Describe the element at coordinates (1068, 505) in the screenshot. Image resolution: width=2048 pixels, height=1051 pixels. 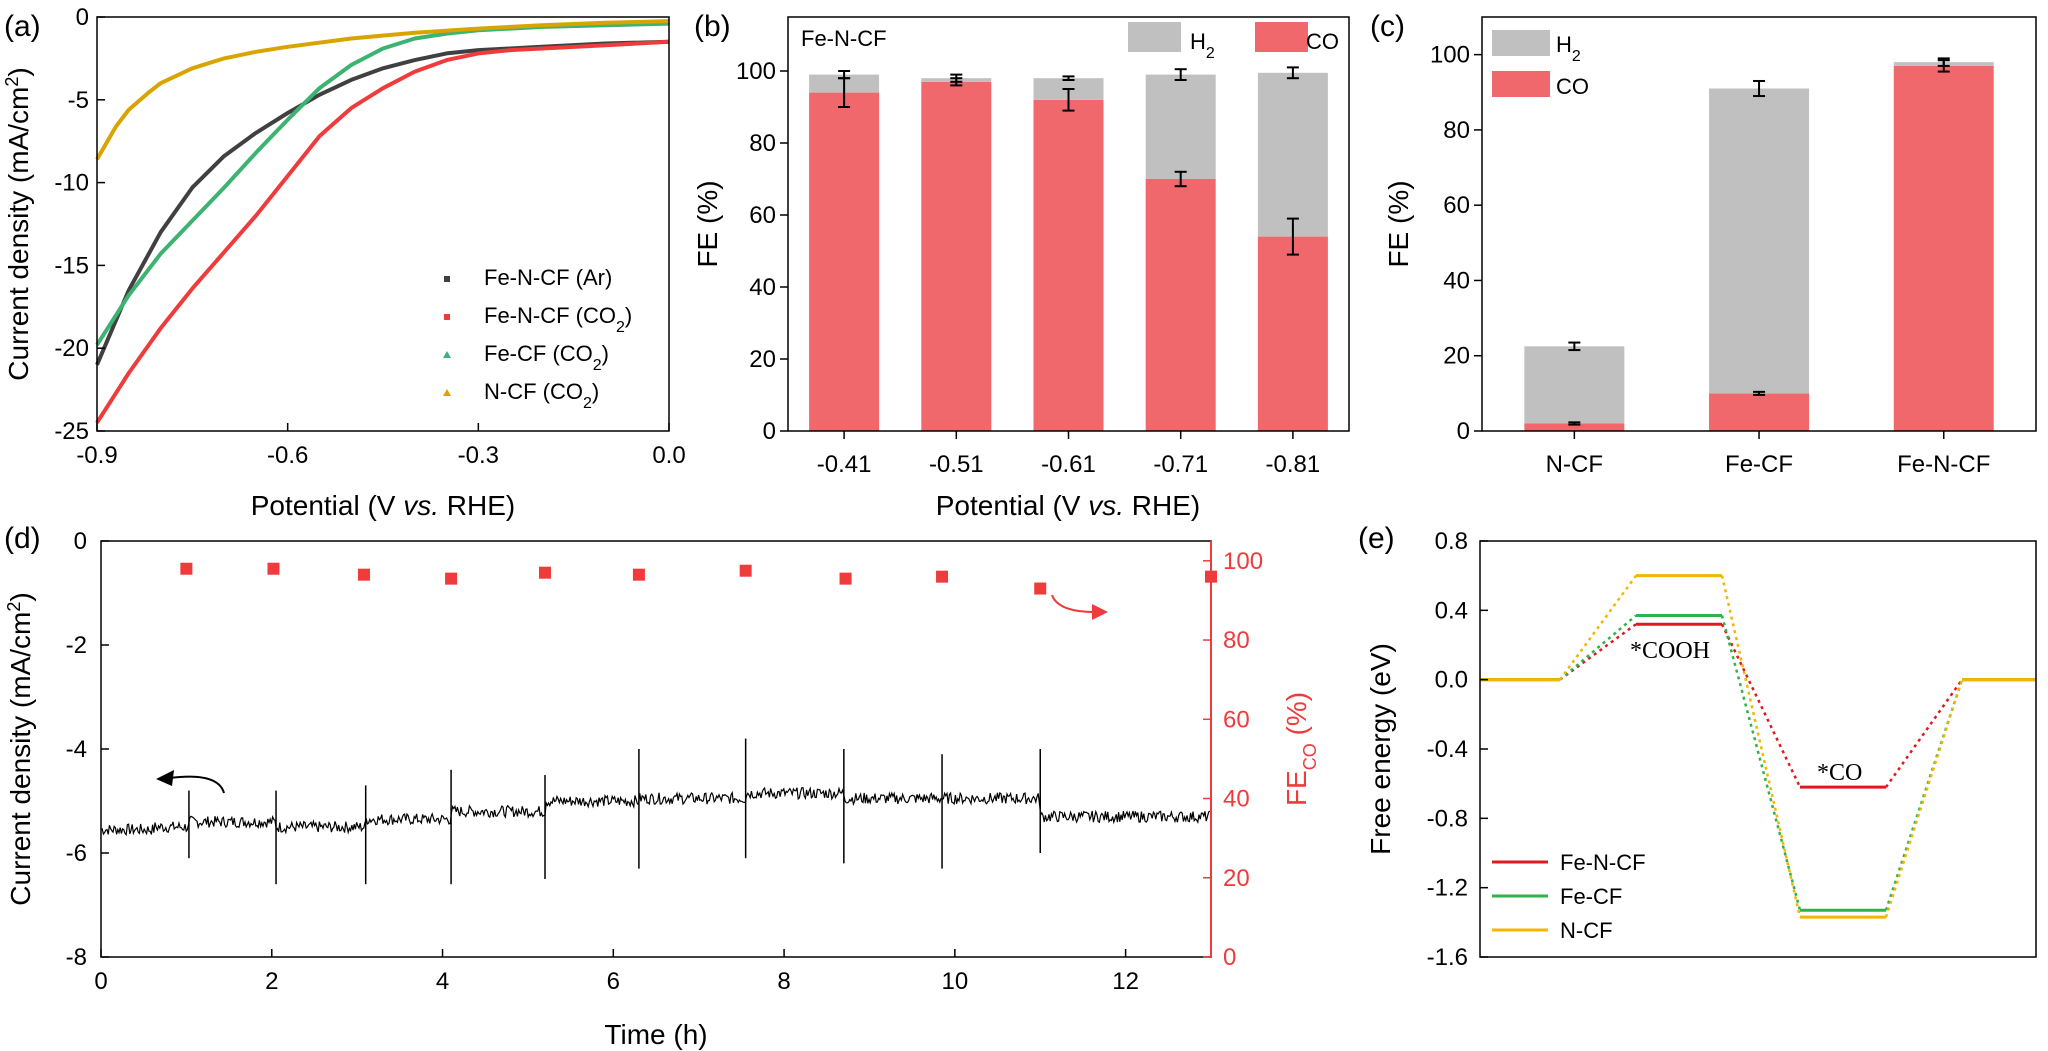
I see `panel-b-xlabel: Potential (V vs. RHE)` at that location.